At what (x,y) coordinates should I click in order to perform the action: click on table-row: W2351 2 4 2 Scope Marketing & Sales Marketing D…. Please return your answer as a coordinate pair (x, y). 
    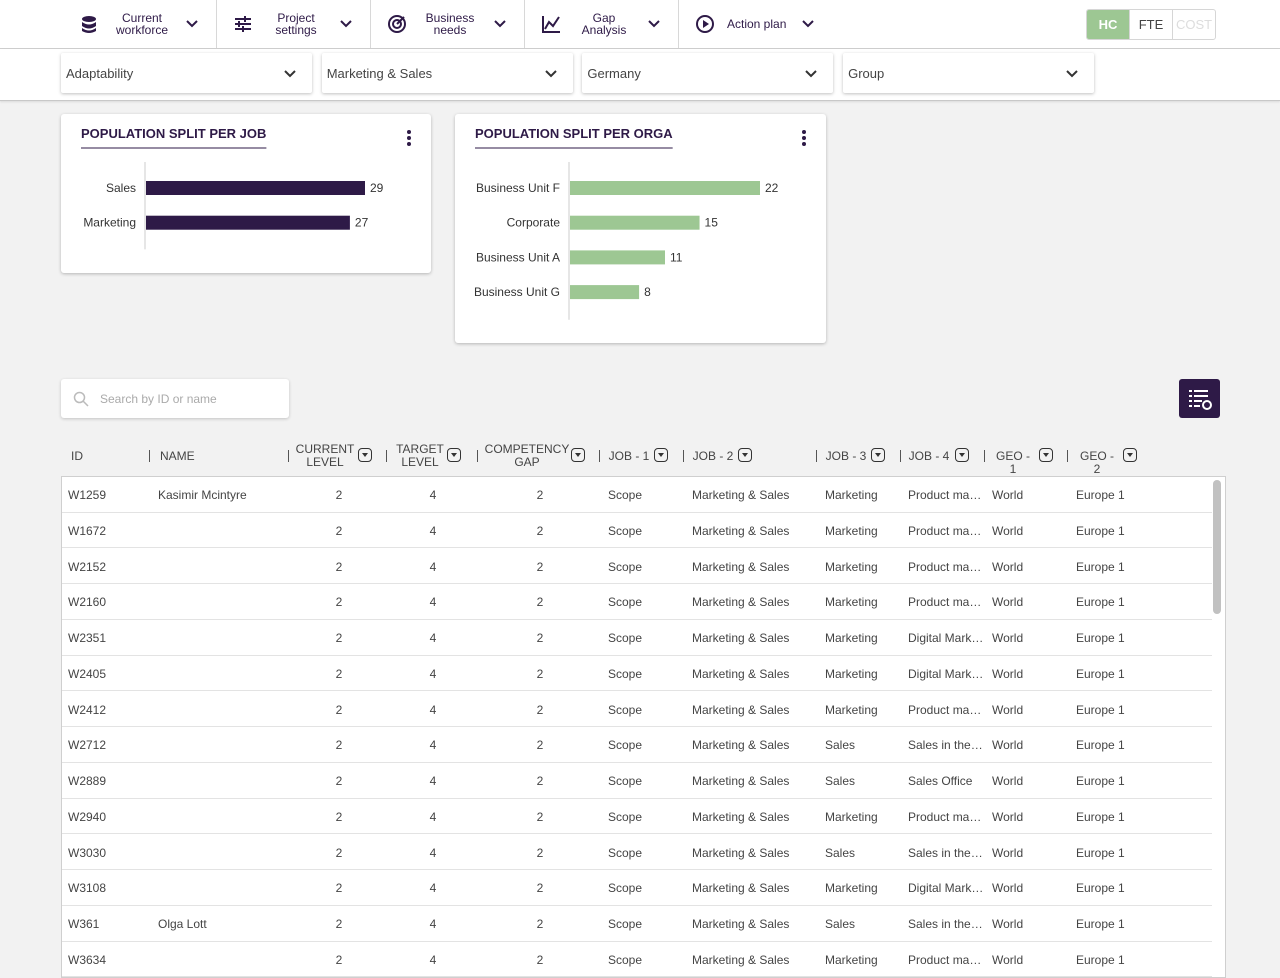
    Looking at the image, I should click on (637, 638).